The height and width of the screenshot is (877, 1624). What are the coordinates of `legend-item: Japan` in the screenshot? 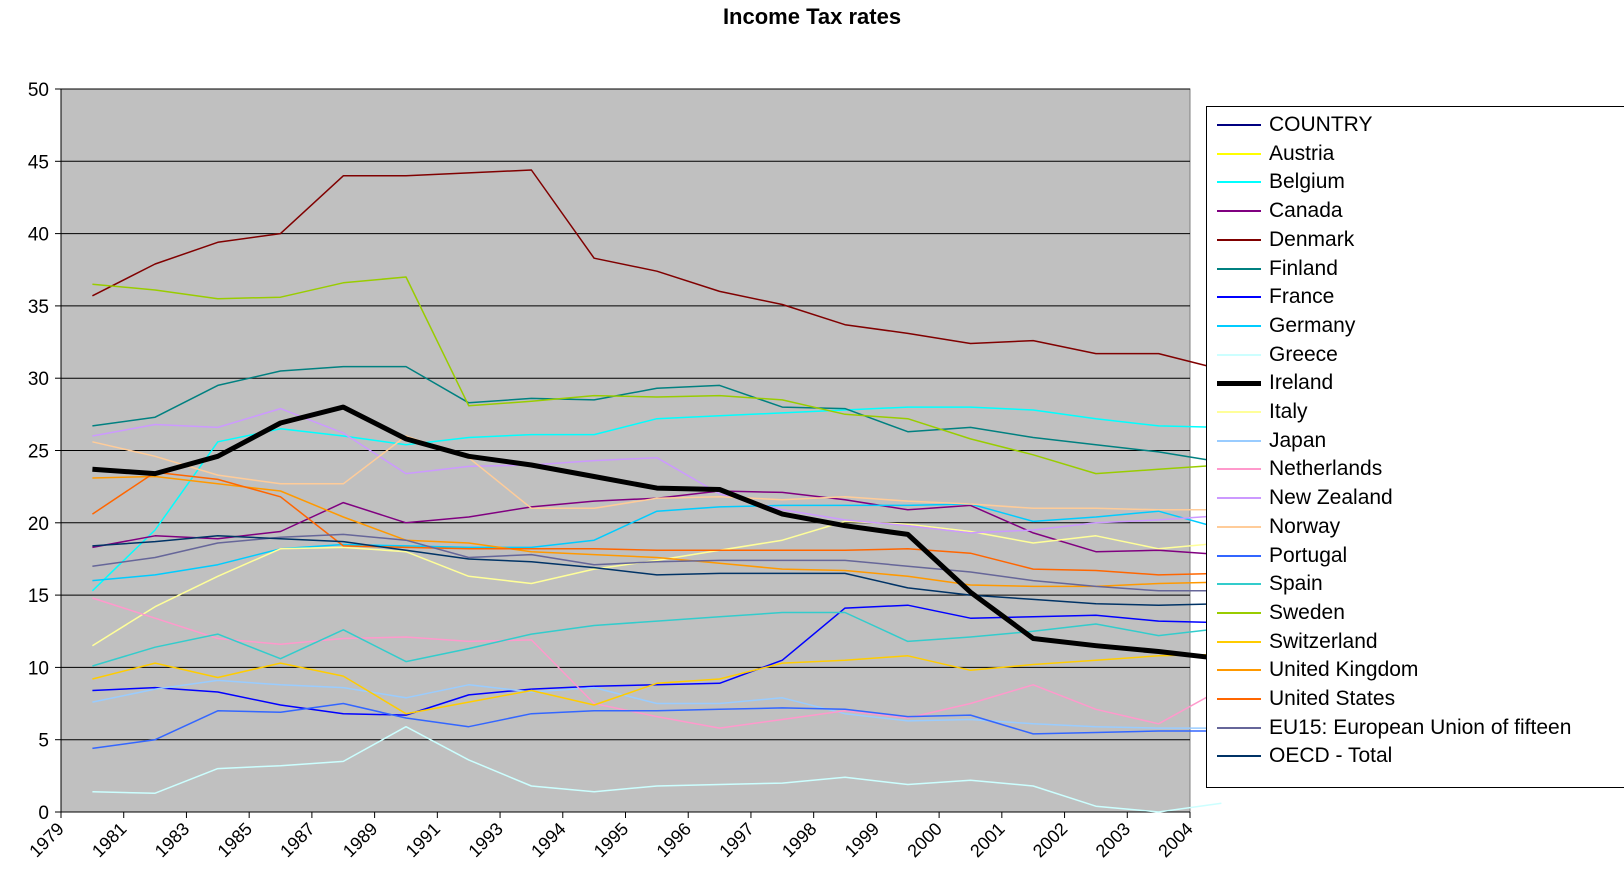 It's located at (1271, 441).